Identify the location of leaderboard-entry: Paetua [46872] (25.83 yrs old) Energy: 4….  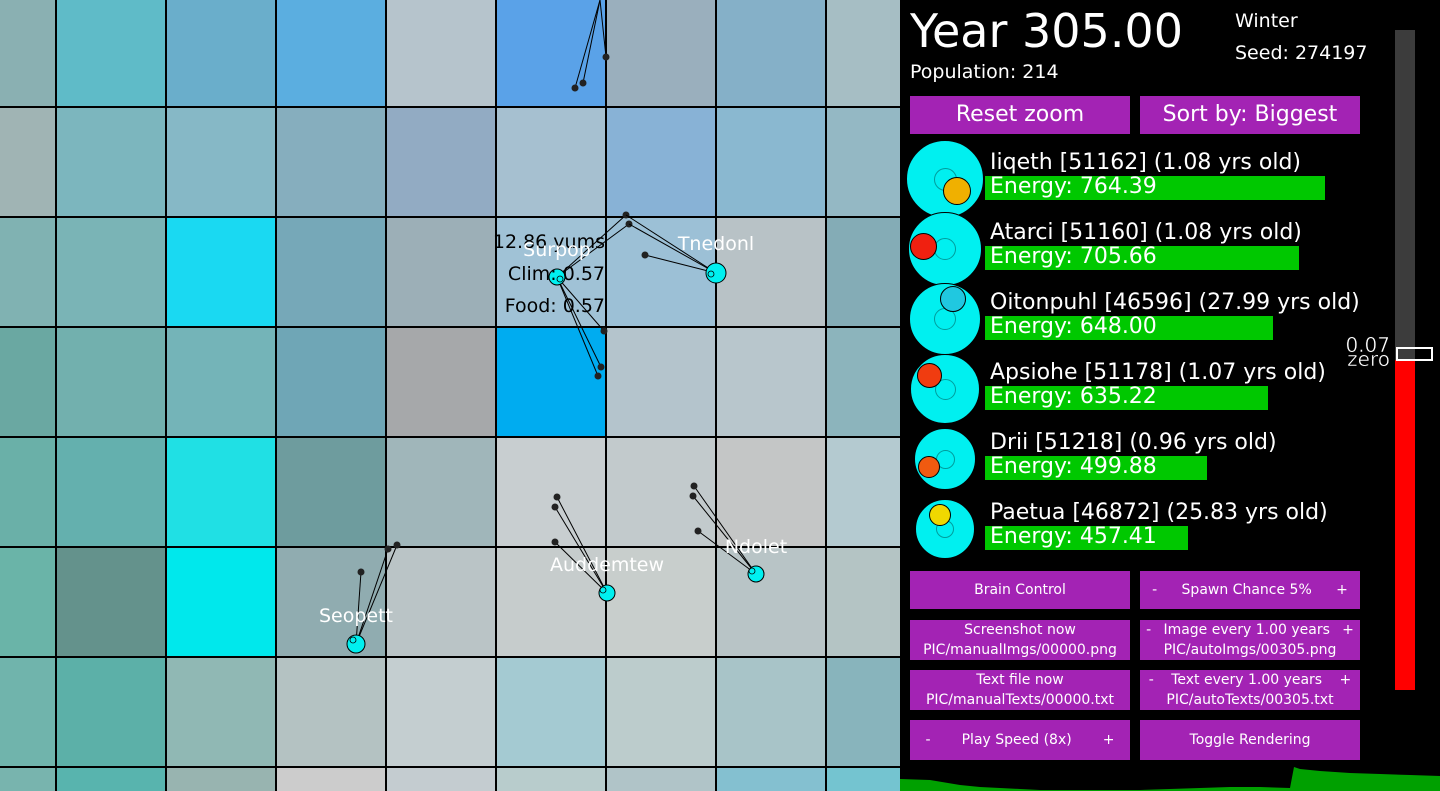
(1145, 529).